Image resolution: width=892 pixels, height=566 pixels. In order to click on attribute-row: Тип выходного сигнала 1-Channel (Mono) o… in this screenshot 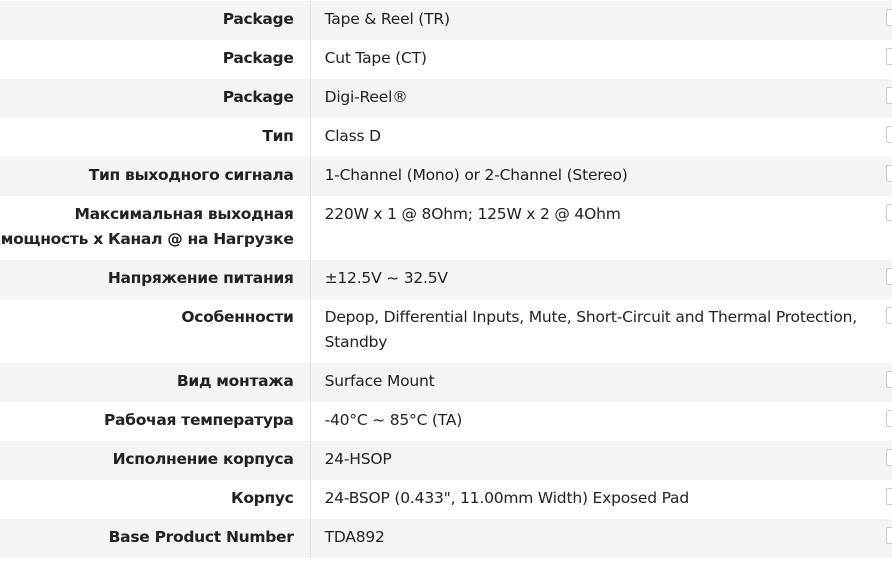, I will do `click(446, 176)`.